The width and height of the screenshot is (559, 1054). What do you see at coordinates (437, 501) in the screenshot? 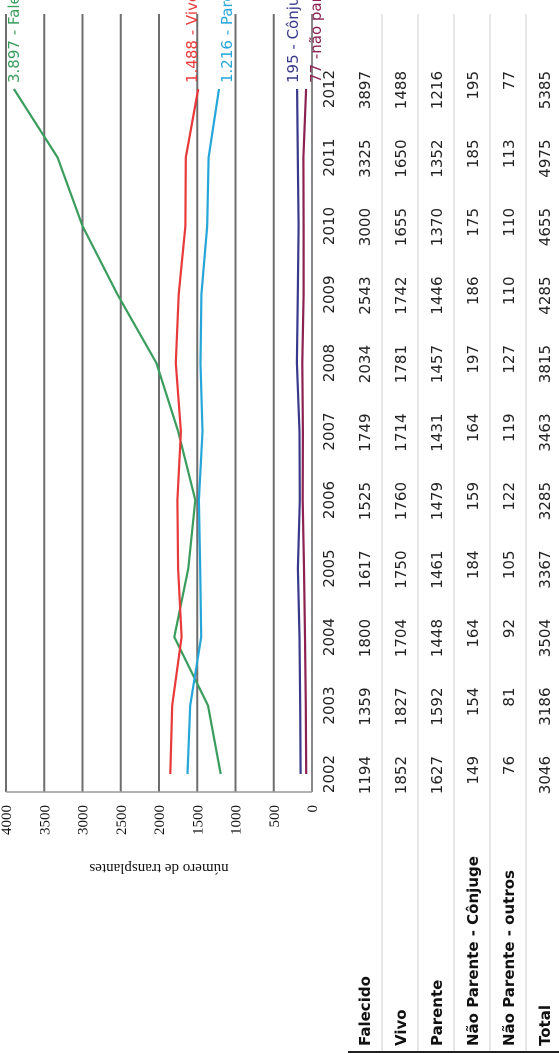
I see `table-cell: 1479` at bounding box center [437, 501].